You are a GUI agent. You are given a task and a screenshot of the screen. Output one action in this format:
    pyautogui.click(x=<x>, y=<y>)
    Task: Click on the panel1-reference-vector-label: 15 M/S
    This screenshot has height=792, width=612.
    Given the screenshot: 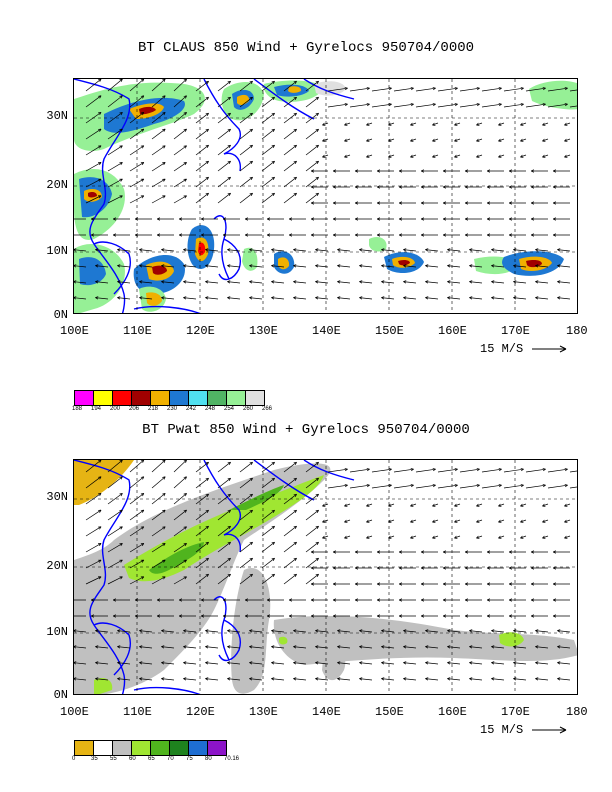 What is the action you would take?
    pyautogui.click(x=525, y=349)
    